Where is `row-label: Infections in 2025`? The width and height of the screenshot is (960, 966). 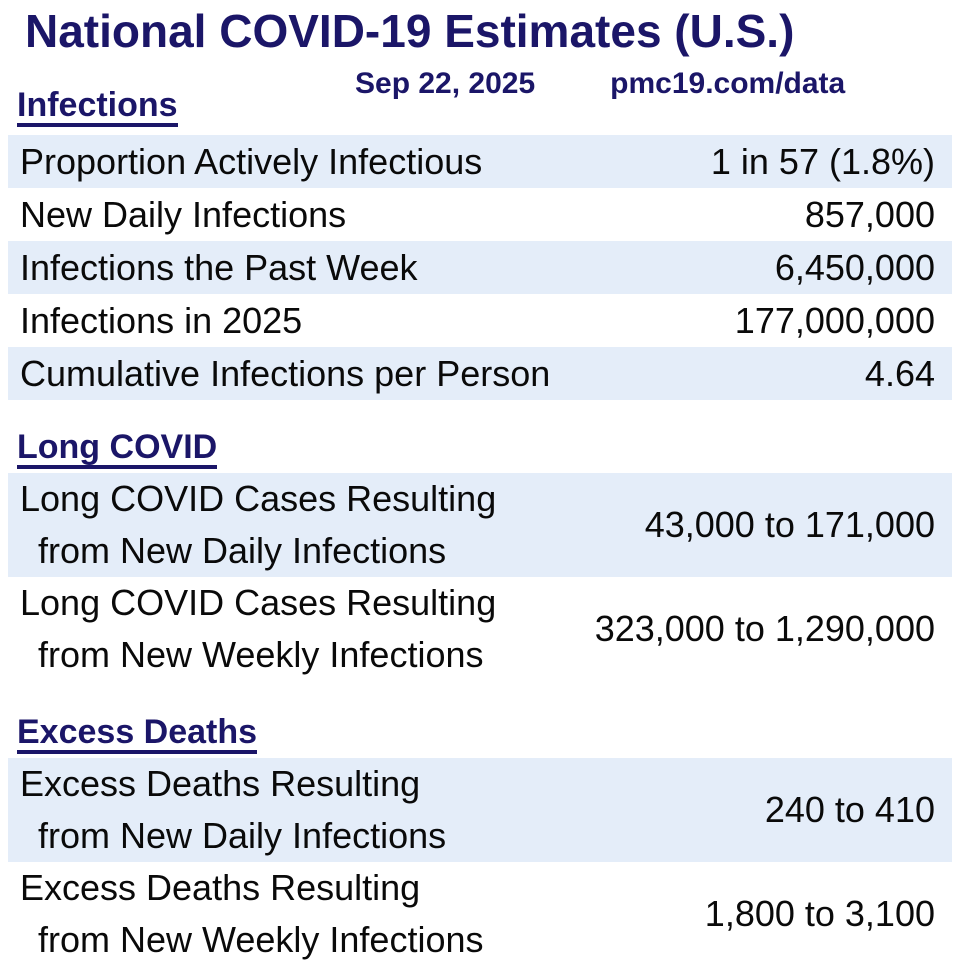
row-label: Infections in 2025 is located at coordinates (161, 320).